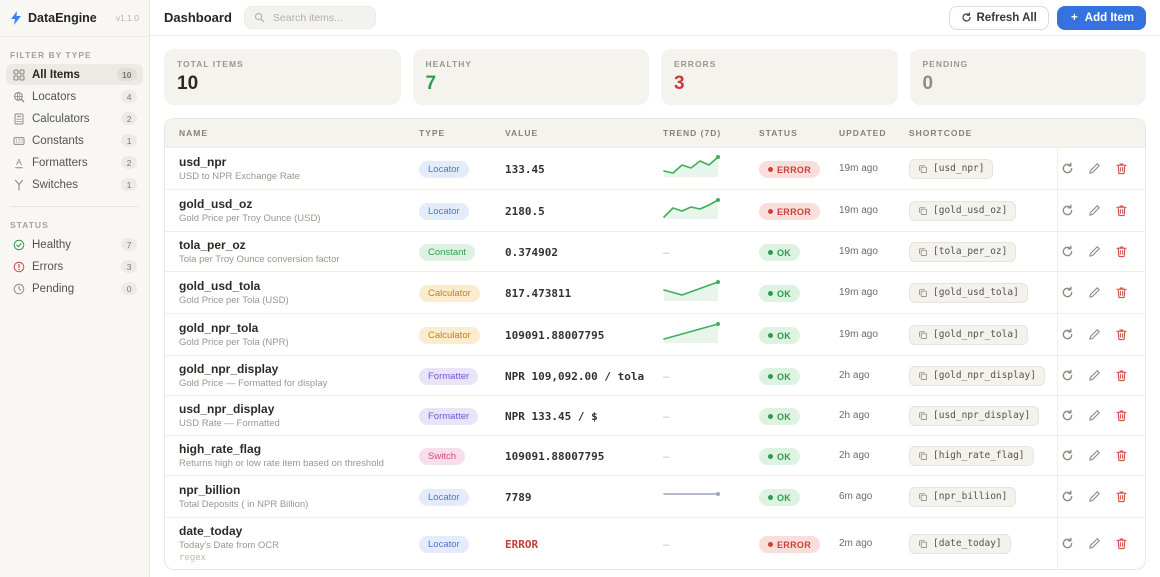 The width and height of the screenshot is (1160, 577). Describe the element at coordinates (18, 244) in the screenshot. I see `check-circle-icon` at that location.